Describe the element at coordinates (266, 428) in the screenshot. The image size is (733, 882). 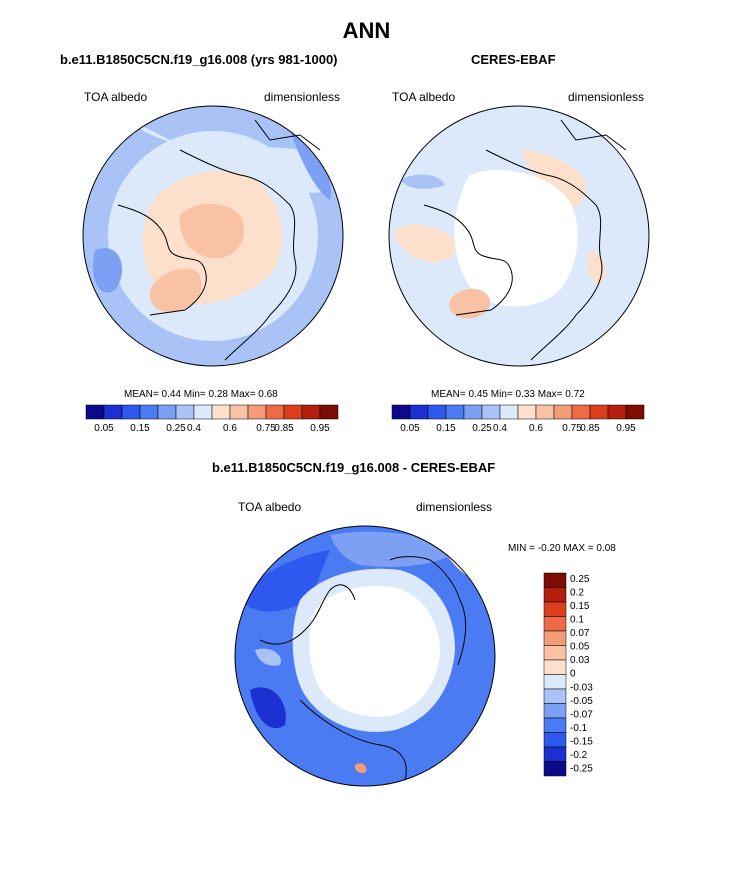
I see `model-colorbar-tick-label: 0.75` at that location.